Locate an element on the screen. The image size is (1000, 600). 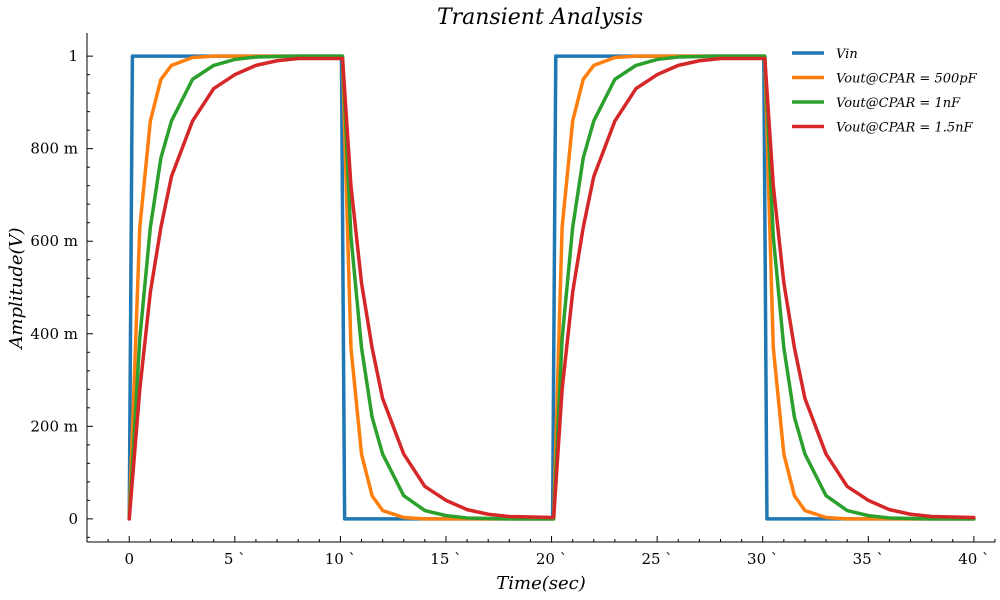
x-tick-label: 0 is located at coordinates (129, 559).